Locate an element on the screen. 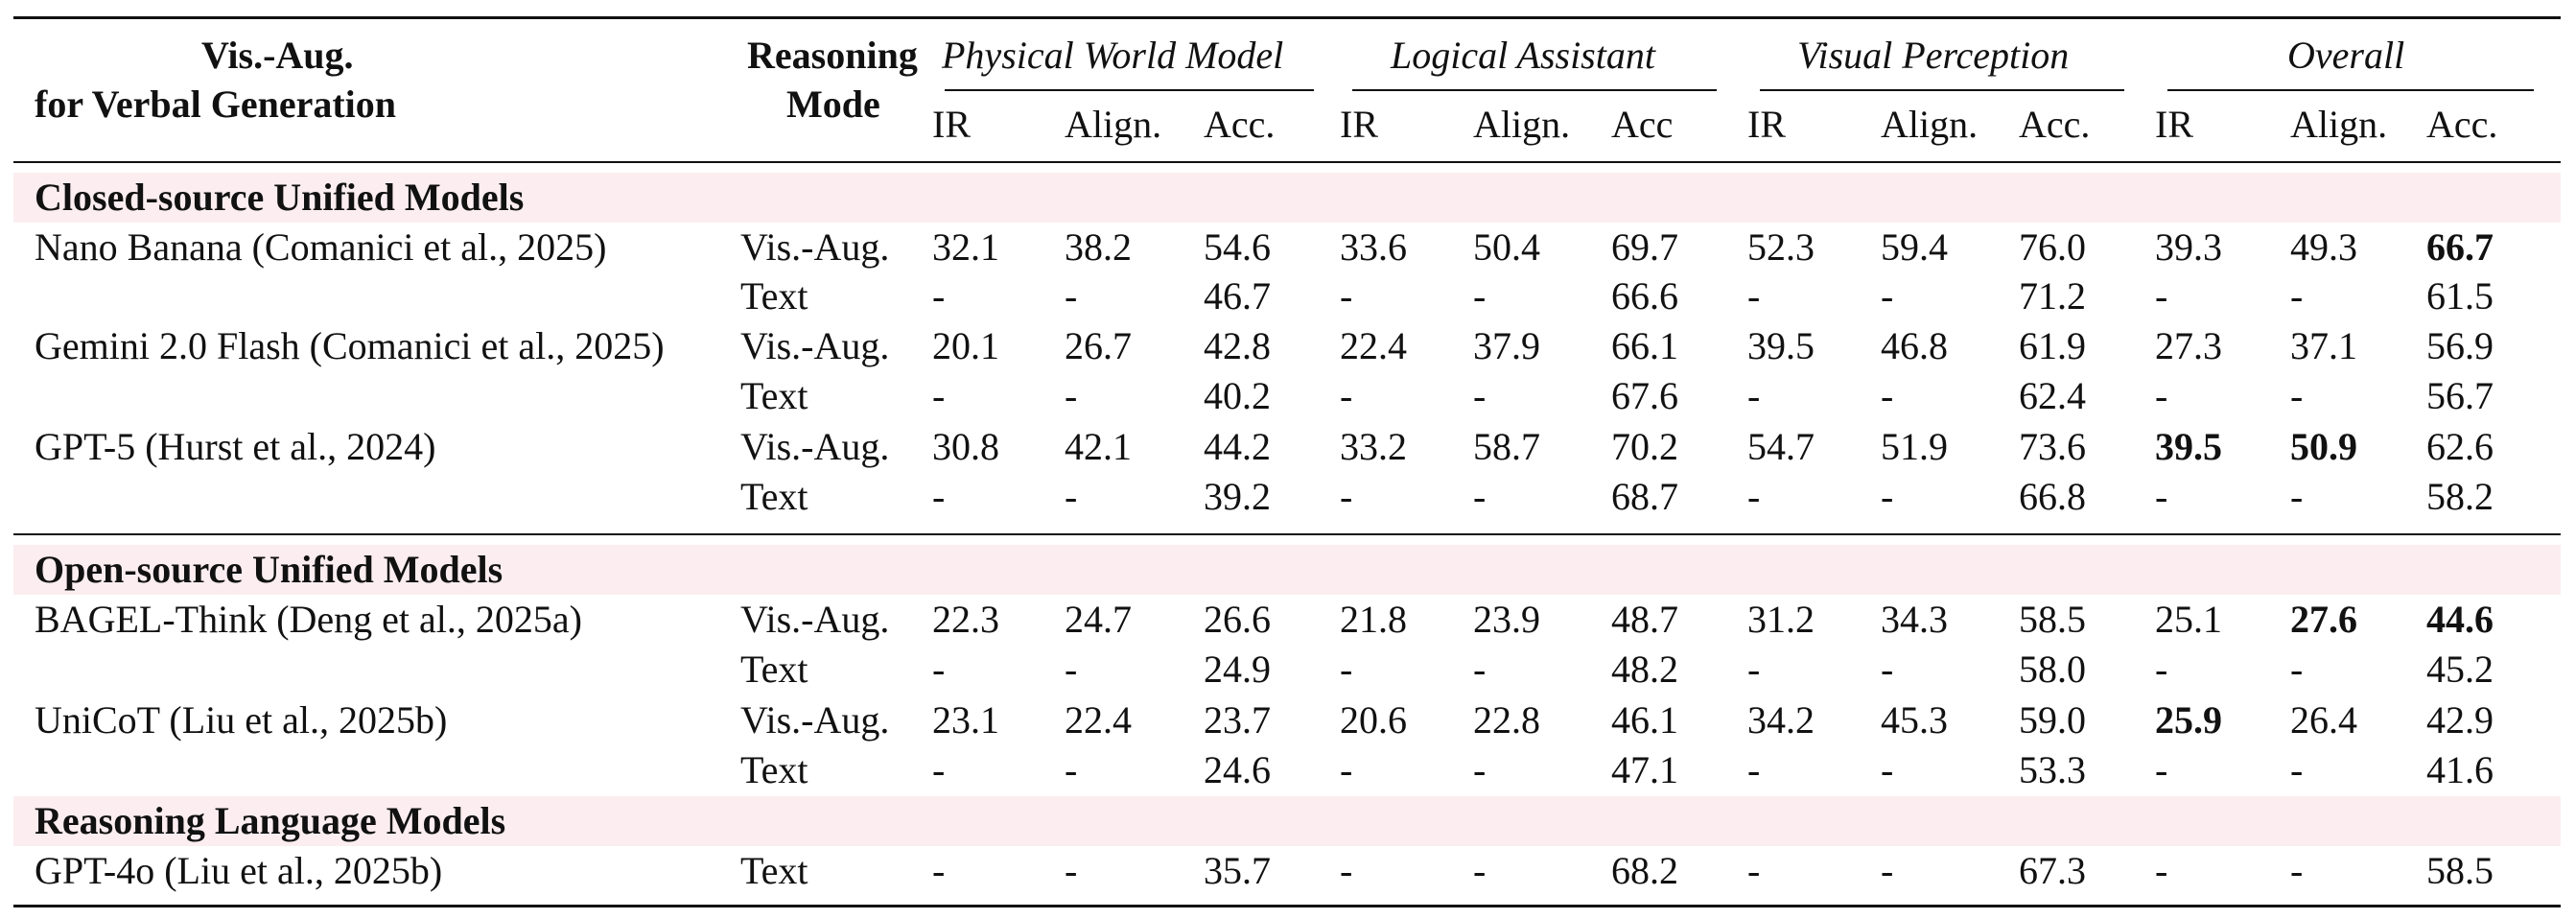  group-rule-overall is located at coordinates (2350, 90).